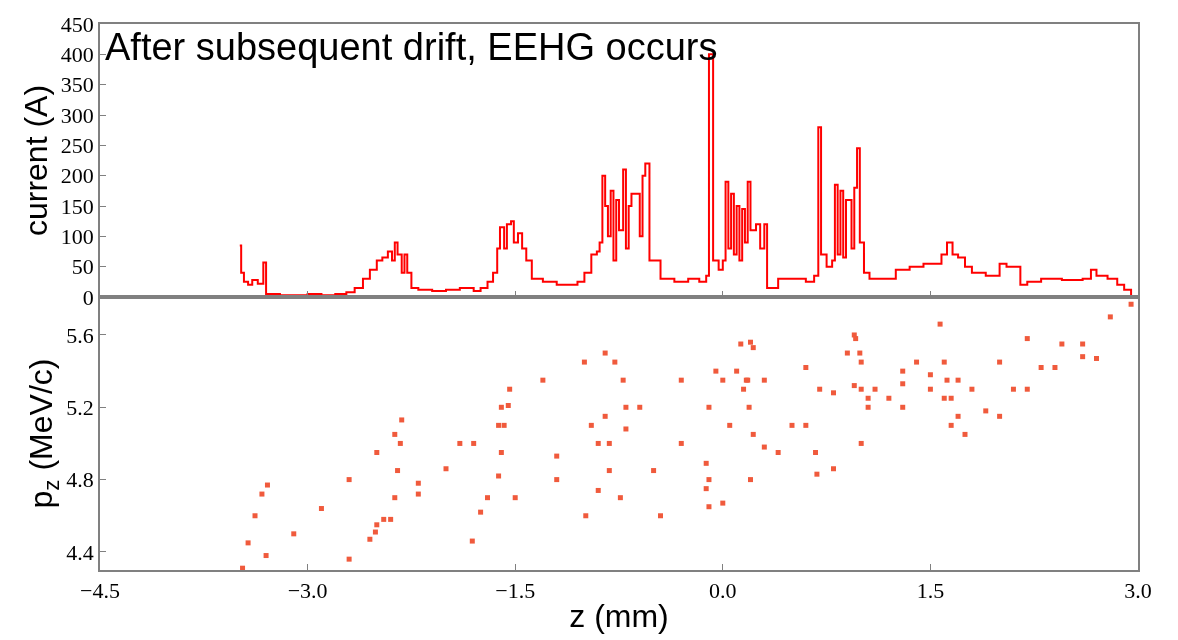 This screenshot has width=1178, height=640. What do you see at coordinates (77, 24) in the screenshot?
I see `y-tick-label: 450` at bounding box center [77, 24].